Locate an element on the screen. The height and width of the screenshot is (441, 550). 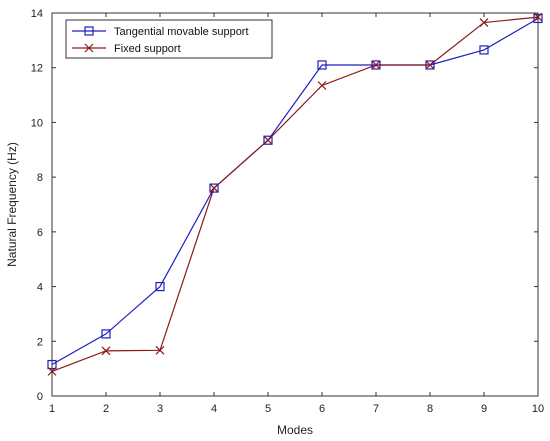
x-tick-label: 9 is located at coordinates (484, 409).